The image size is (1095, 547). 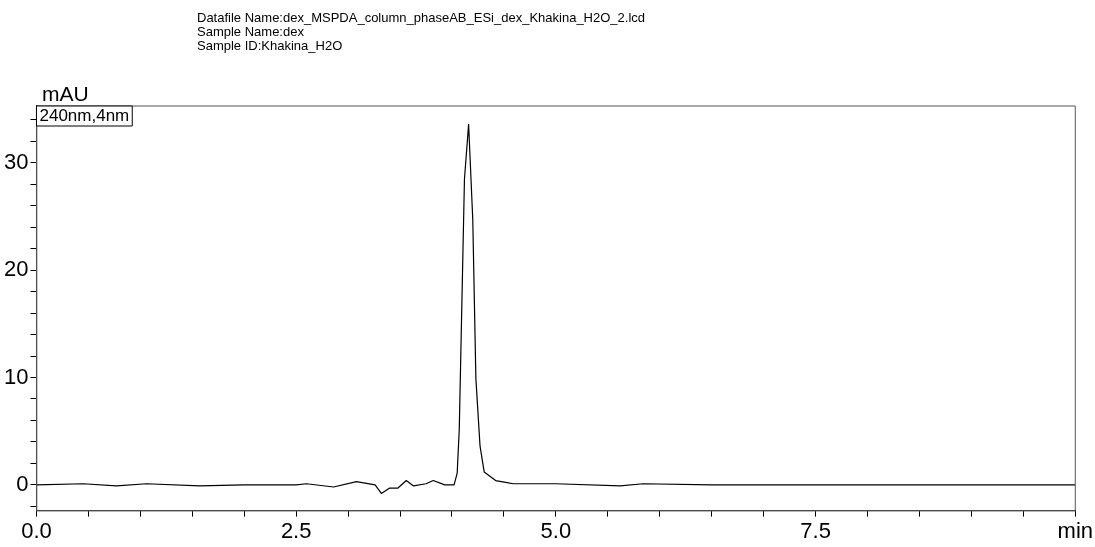 I want to click on x-tick-label: 7.5, so click(x=815, y=530).